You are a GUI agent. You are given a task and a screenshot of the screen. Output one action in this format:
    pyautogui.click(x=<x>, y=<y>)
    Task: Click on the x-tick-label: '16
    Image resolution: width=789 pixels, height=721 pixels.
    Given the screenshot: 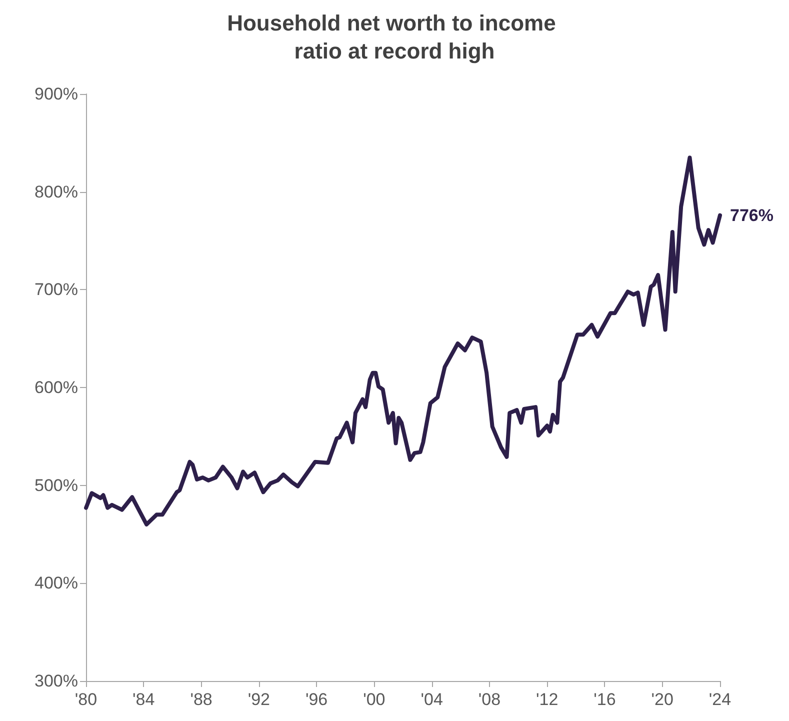 What is the action you would take?
    pyautogui.click(x=605, y=699)
    